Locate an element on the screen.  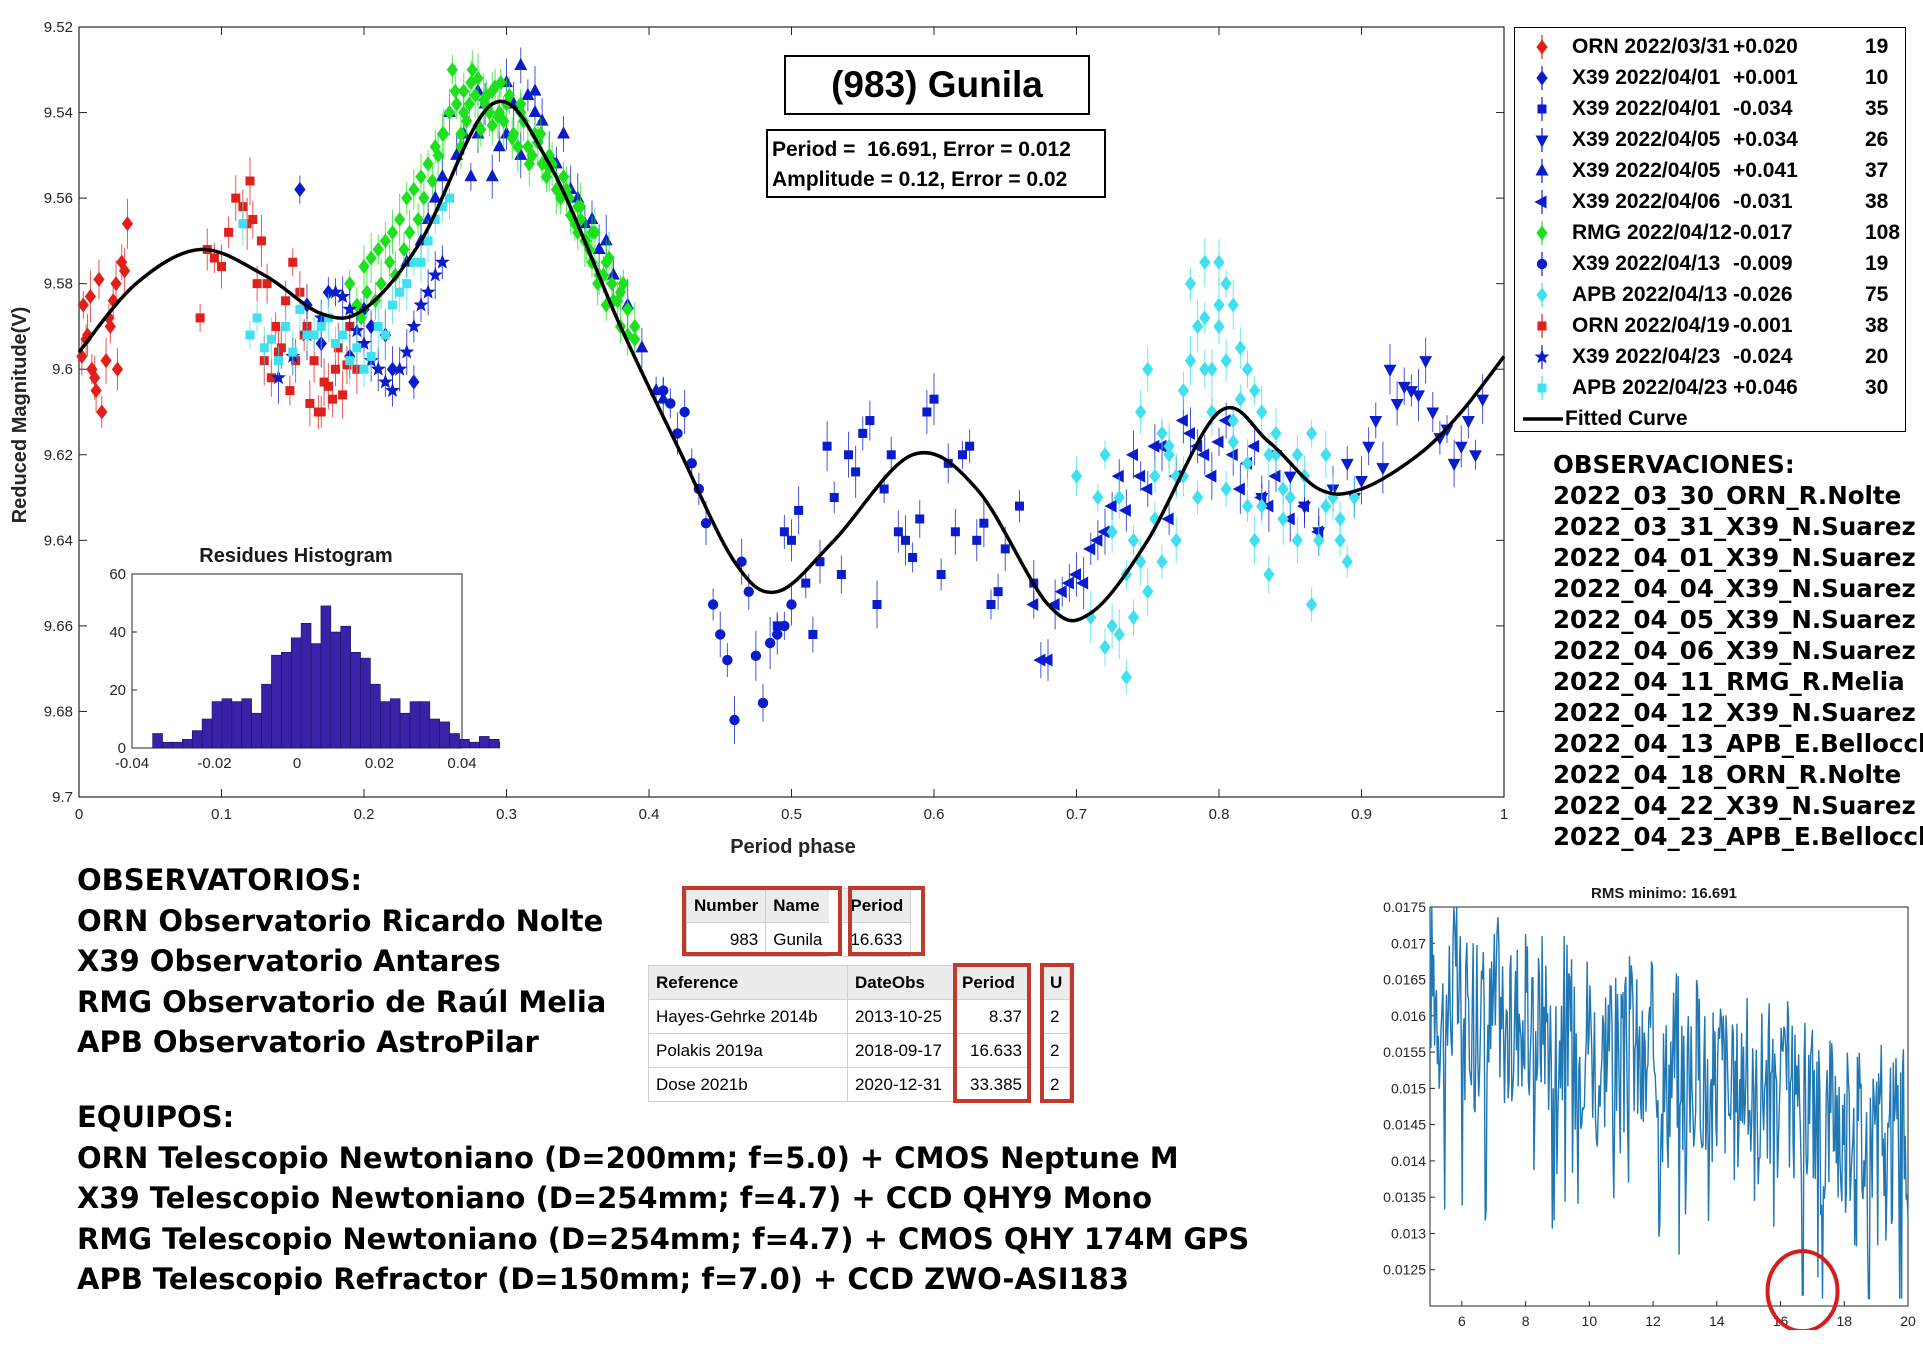
list-item: 2022_03_30_ORN_R.Nolte is located at coordinates (1727, 495).